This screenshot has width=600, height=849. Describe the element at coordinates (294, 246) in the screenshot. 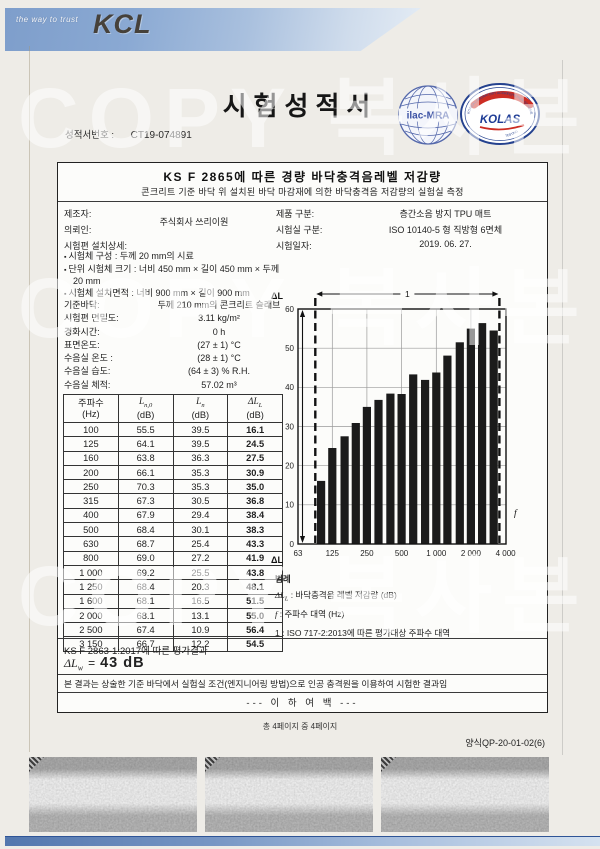

I see `test-date-label: 시험일자:` at that location.